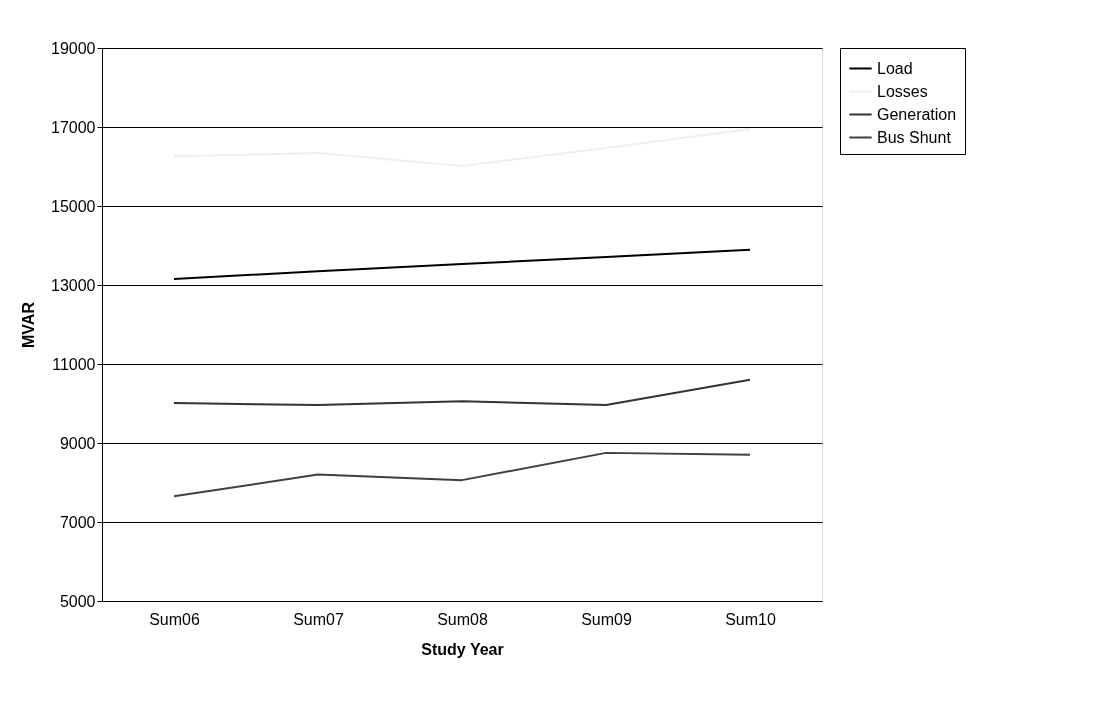  I want to click on x-tick-label: Sum09, so click(606, 619).